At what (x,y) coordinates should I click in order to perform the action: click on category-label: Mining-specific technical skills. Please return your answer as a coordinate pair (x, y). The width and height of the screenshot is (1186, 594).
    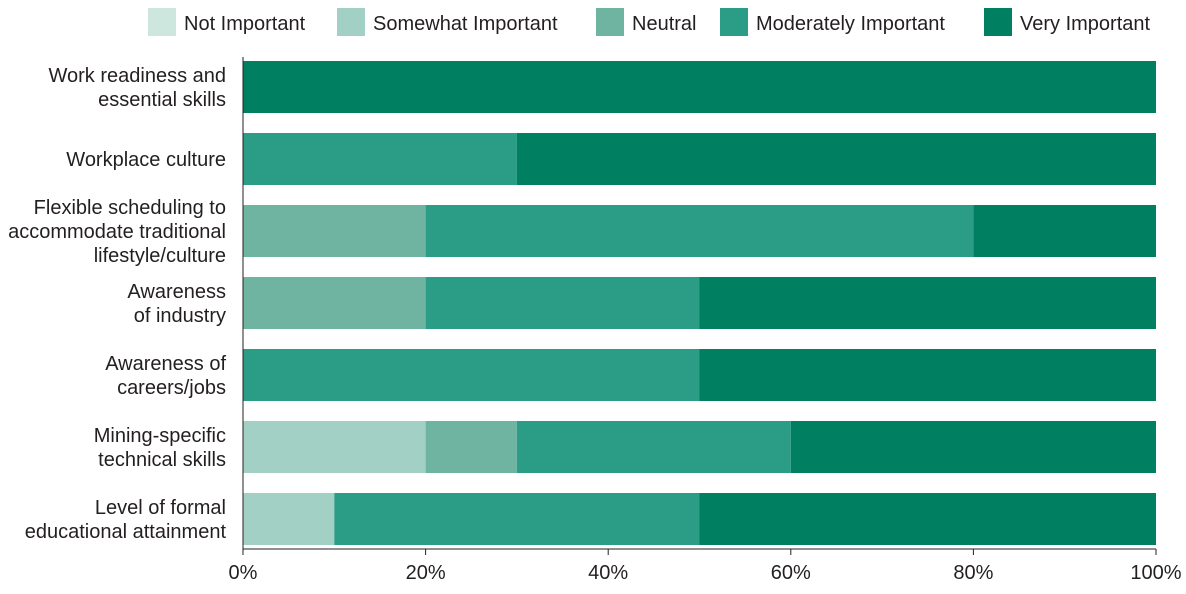
    Looking at the image, I should click on (160, 448).